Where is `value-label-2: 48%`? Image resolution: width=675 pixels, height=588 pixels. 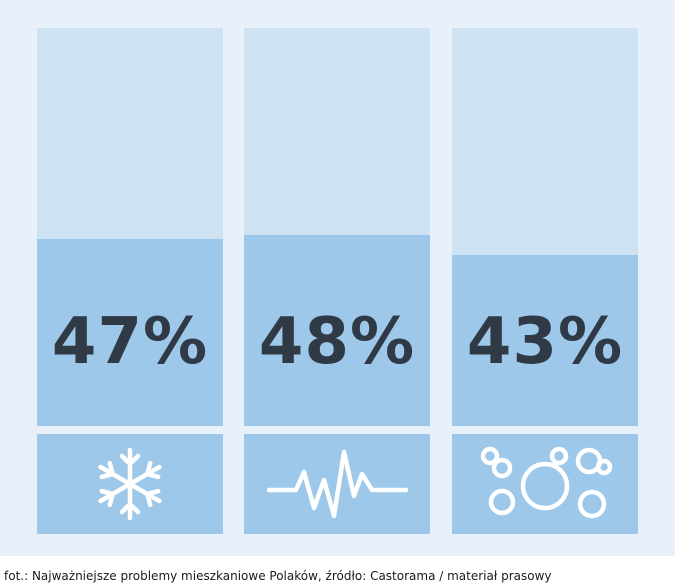 value-label-2: 48% is located at coordinates (337, 342).